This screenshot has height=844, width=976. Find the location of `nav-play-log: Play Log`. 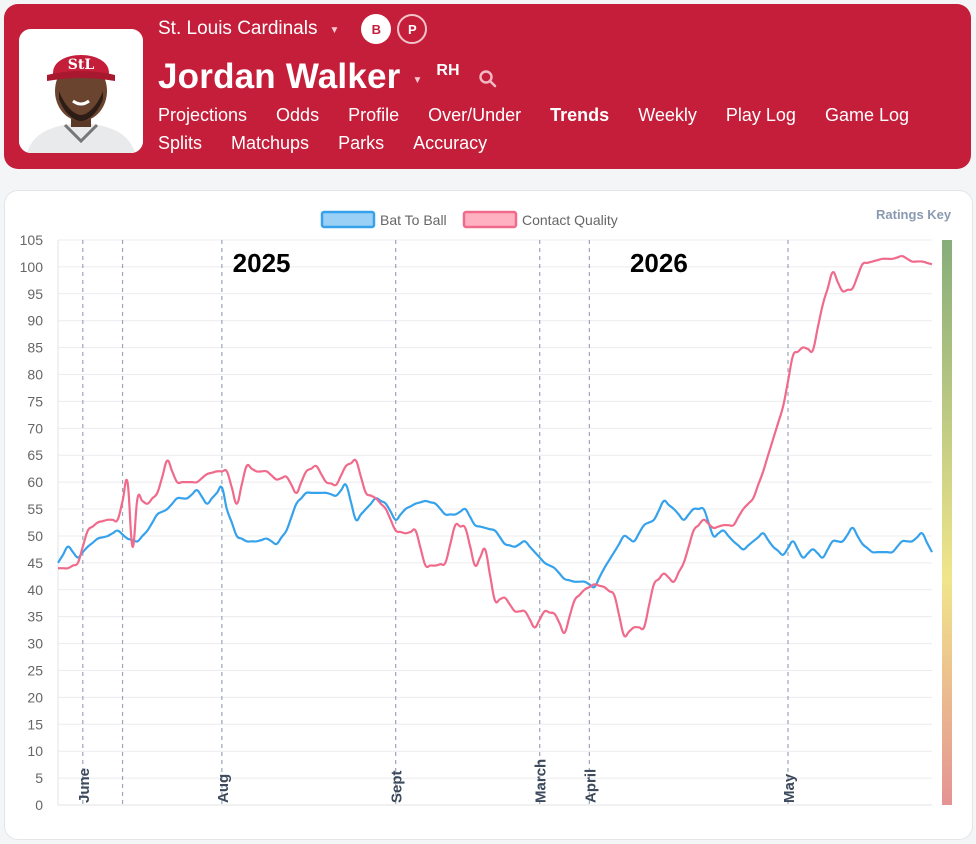

nav-play-log: Play Log is located at coordinates (760, 115).